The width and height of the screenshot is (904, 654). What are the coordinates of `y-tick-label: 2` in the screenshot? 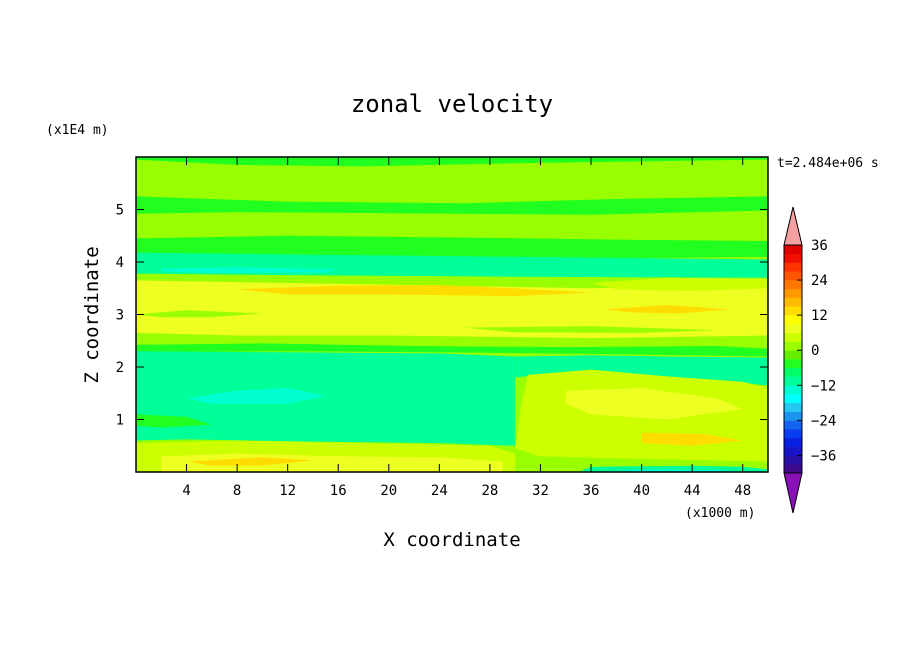 It's located at (120, 368).